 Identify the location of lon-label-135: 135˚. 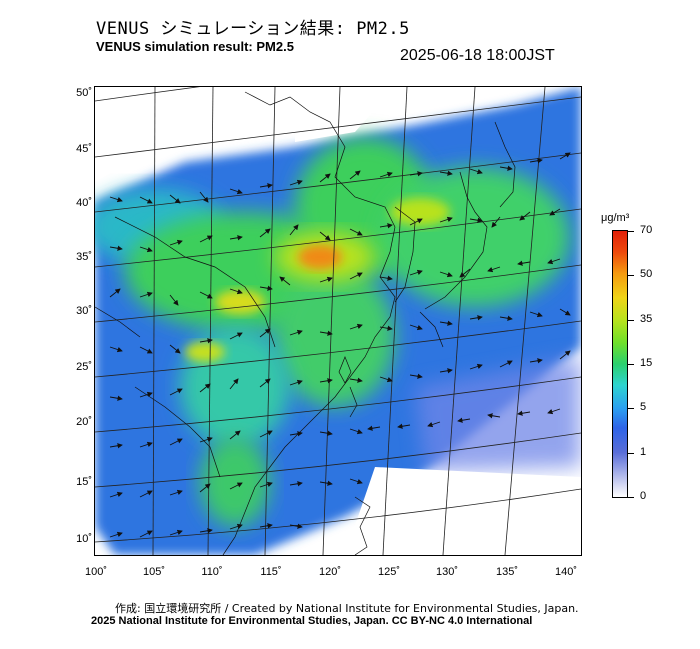
(507, 572).